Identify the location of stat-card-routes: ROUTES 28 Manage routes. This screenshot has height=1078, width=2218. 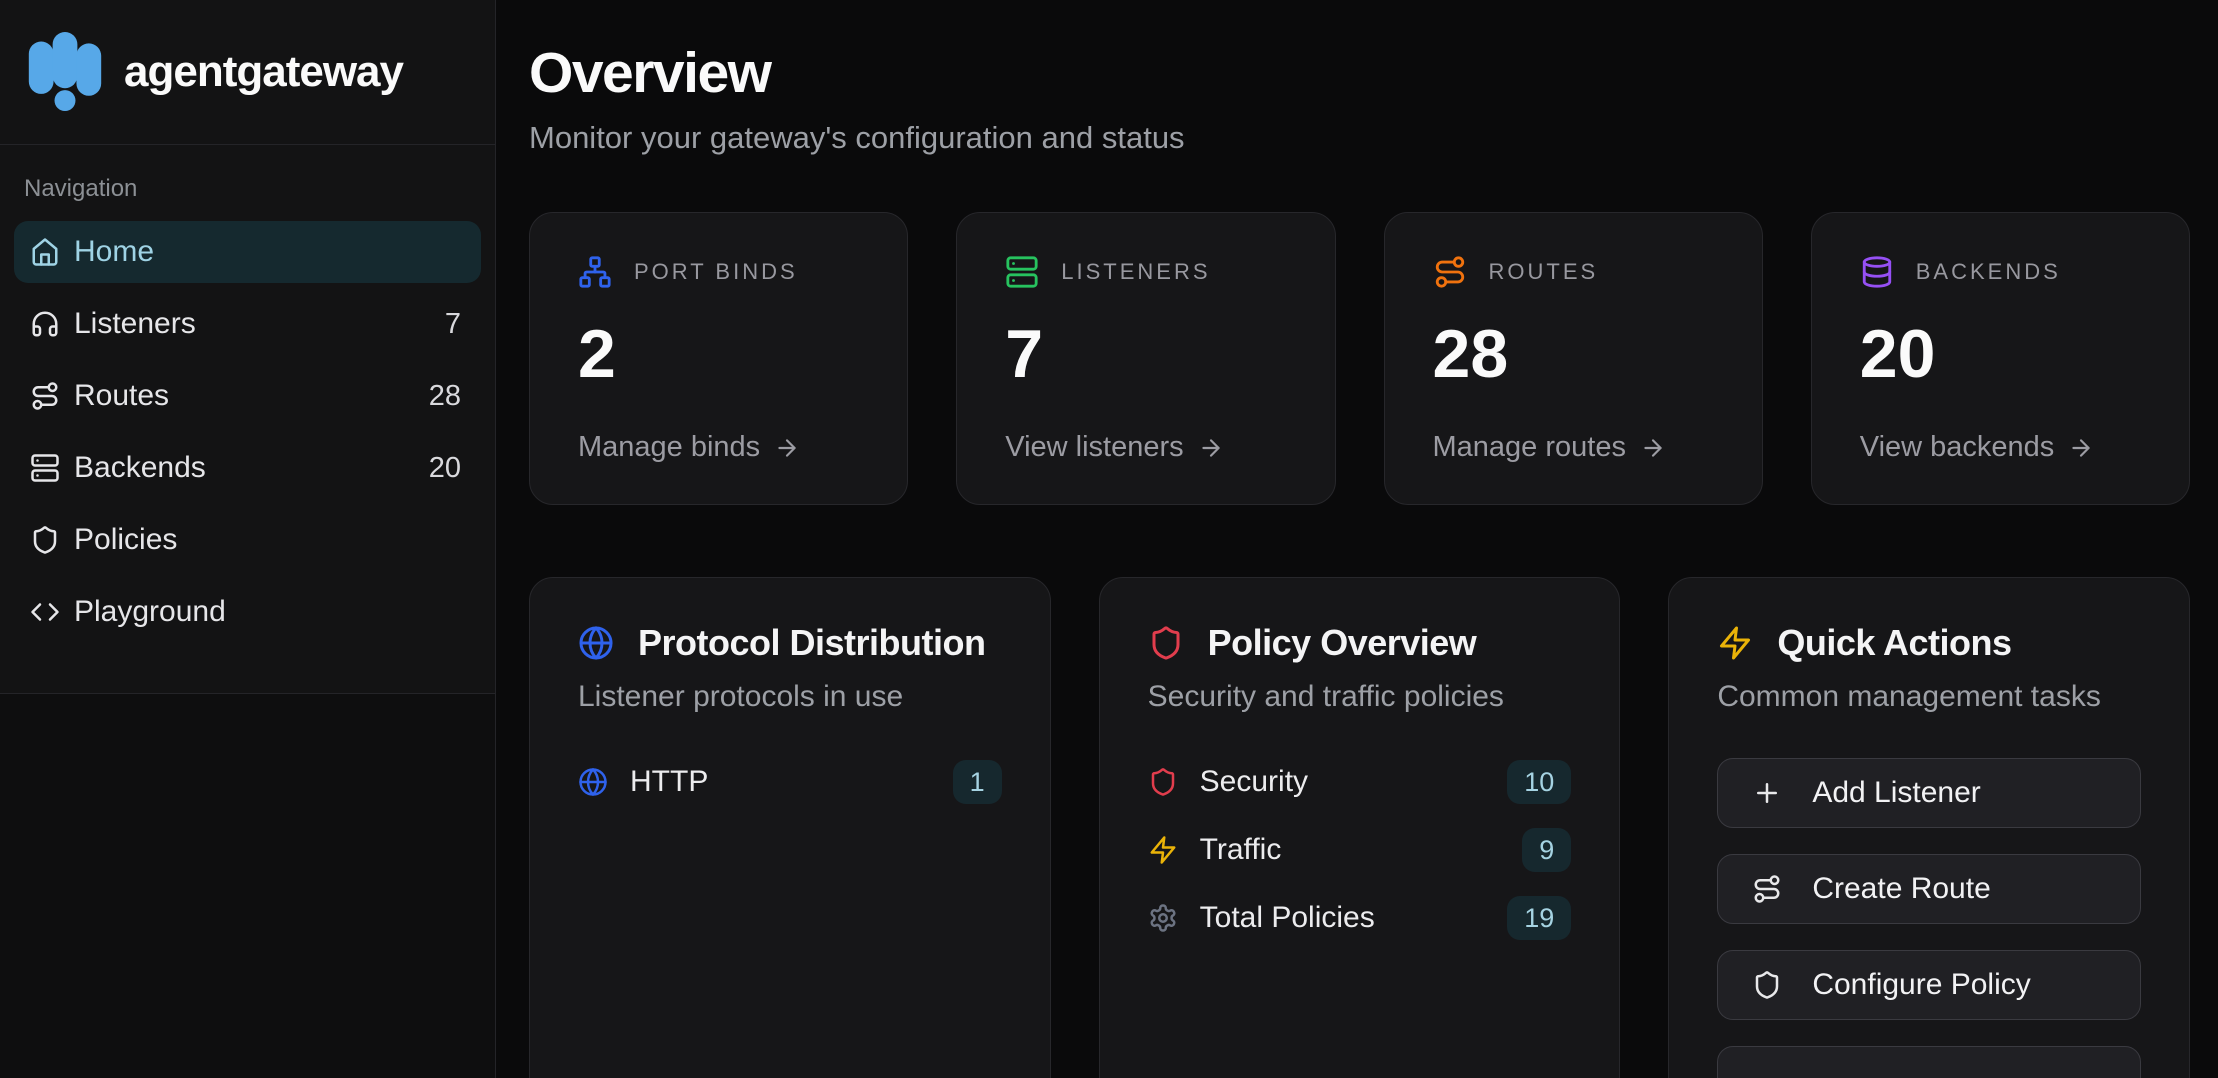
(1573, 358).